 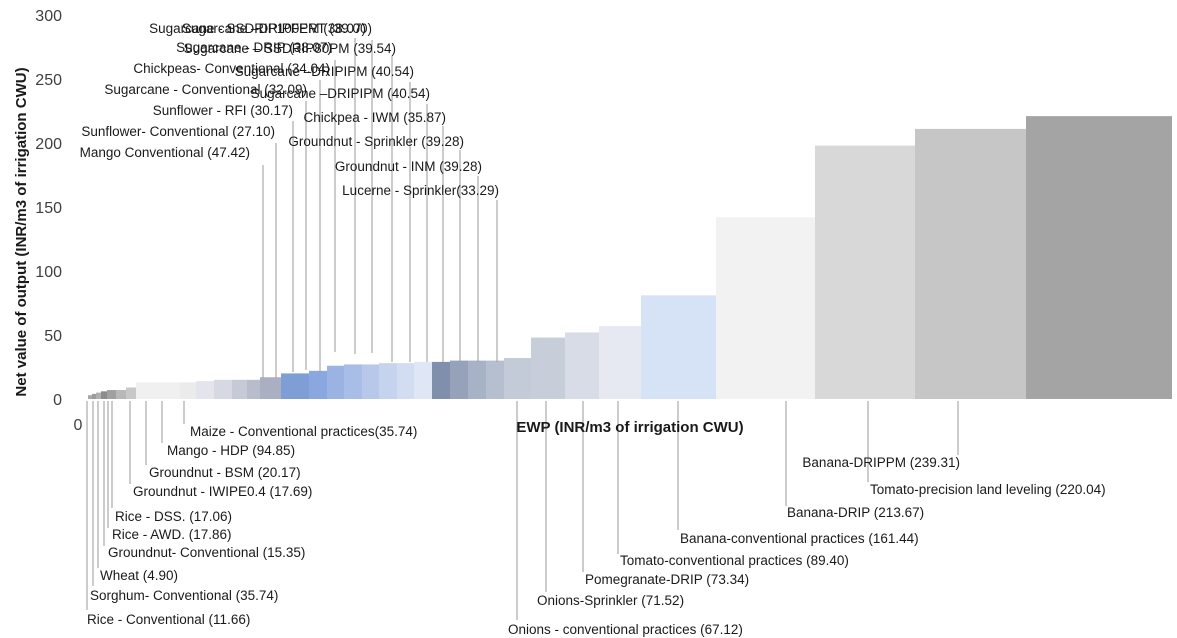 What do you see at coordinates (988, 489) in the screenshot?
I see `bar-label: Tomato-precision land leveling (220.04)` at bounding box center [988, 489].